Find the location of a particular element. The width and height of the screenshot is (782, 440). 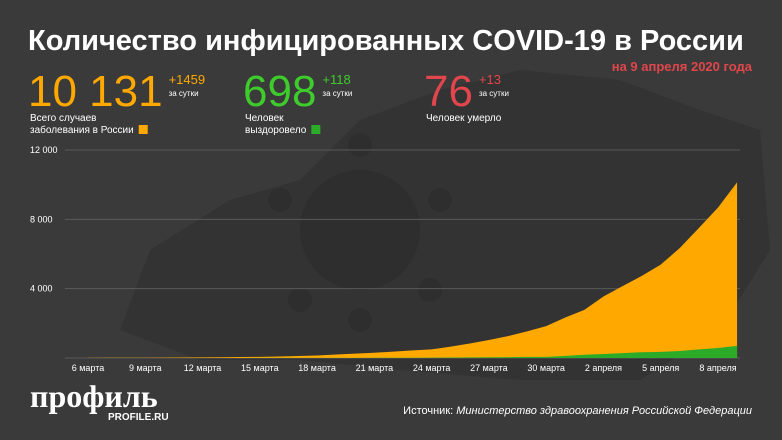

stat-daily: +13 is located at coordinates (490, 79).